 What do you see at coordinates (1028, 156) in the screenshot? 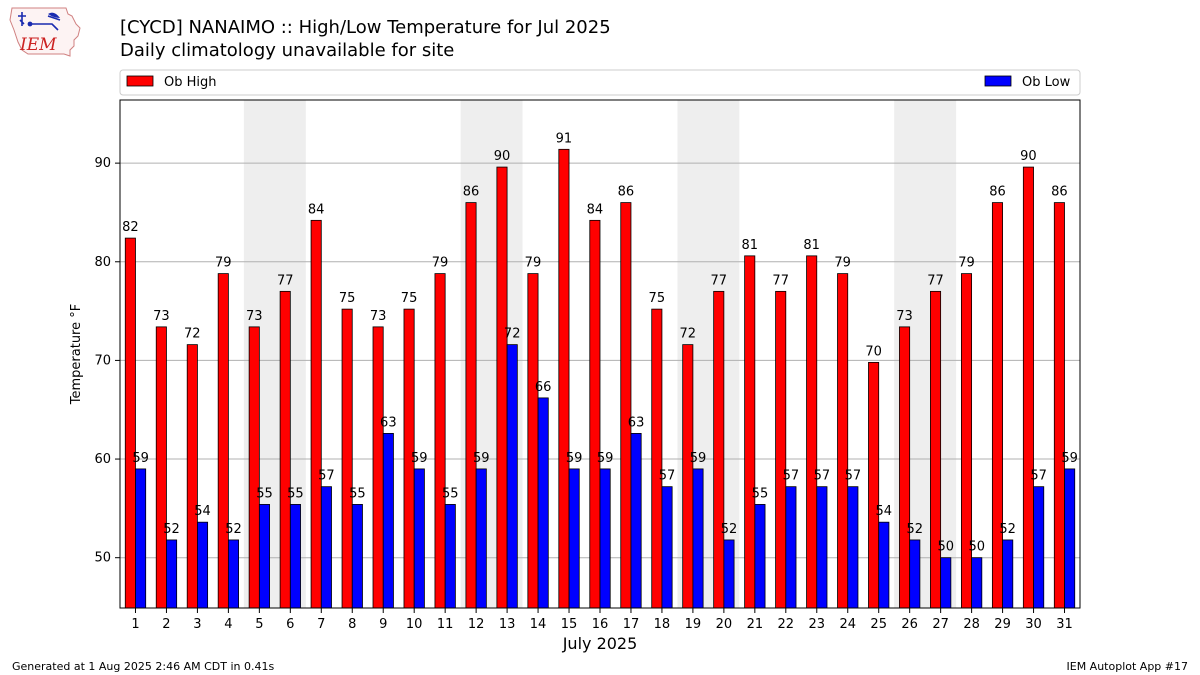
I see `data-label-high: 90` at bounding box center [1028, 156].